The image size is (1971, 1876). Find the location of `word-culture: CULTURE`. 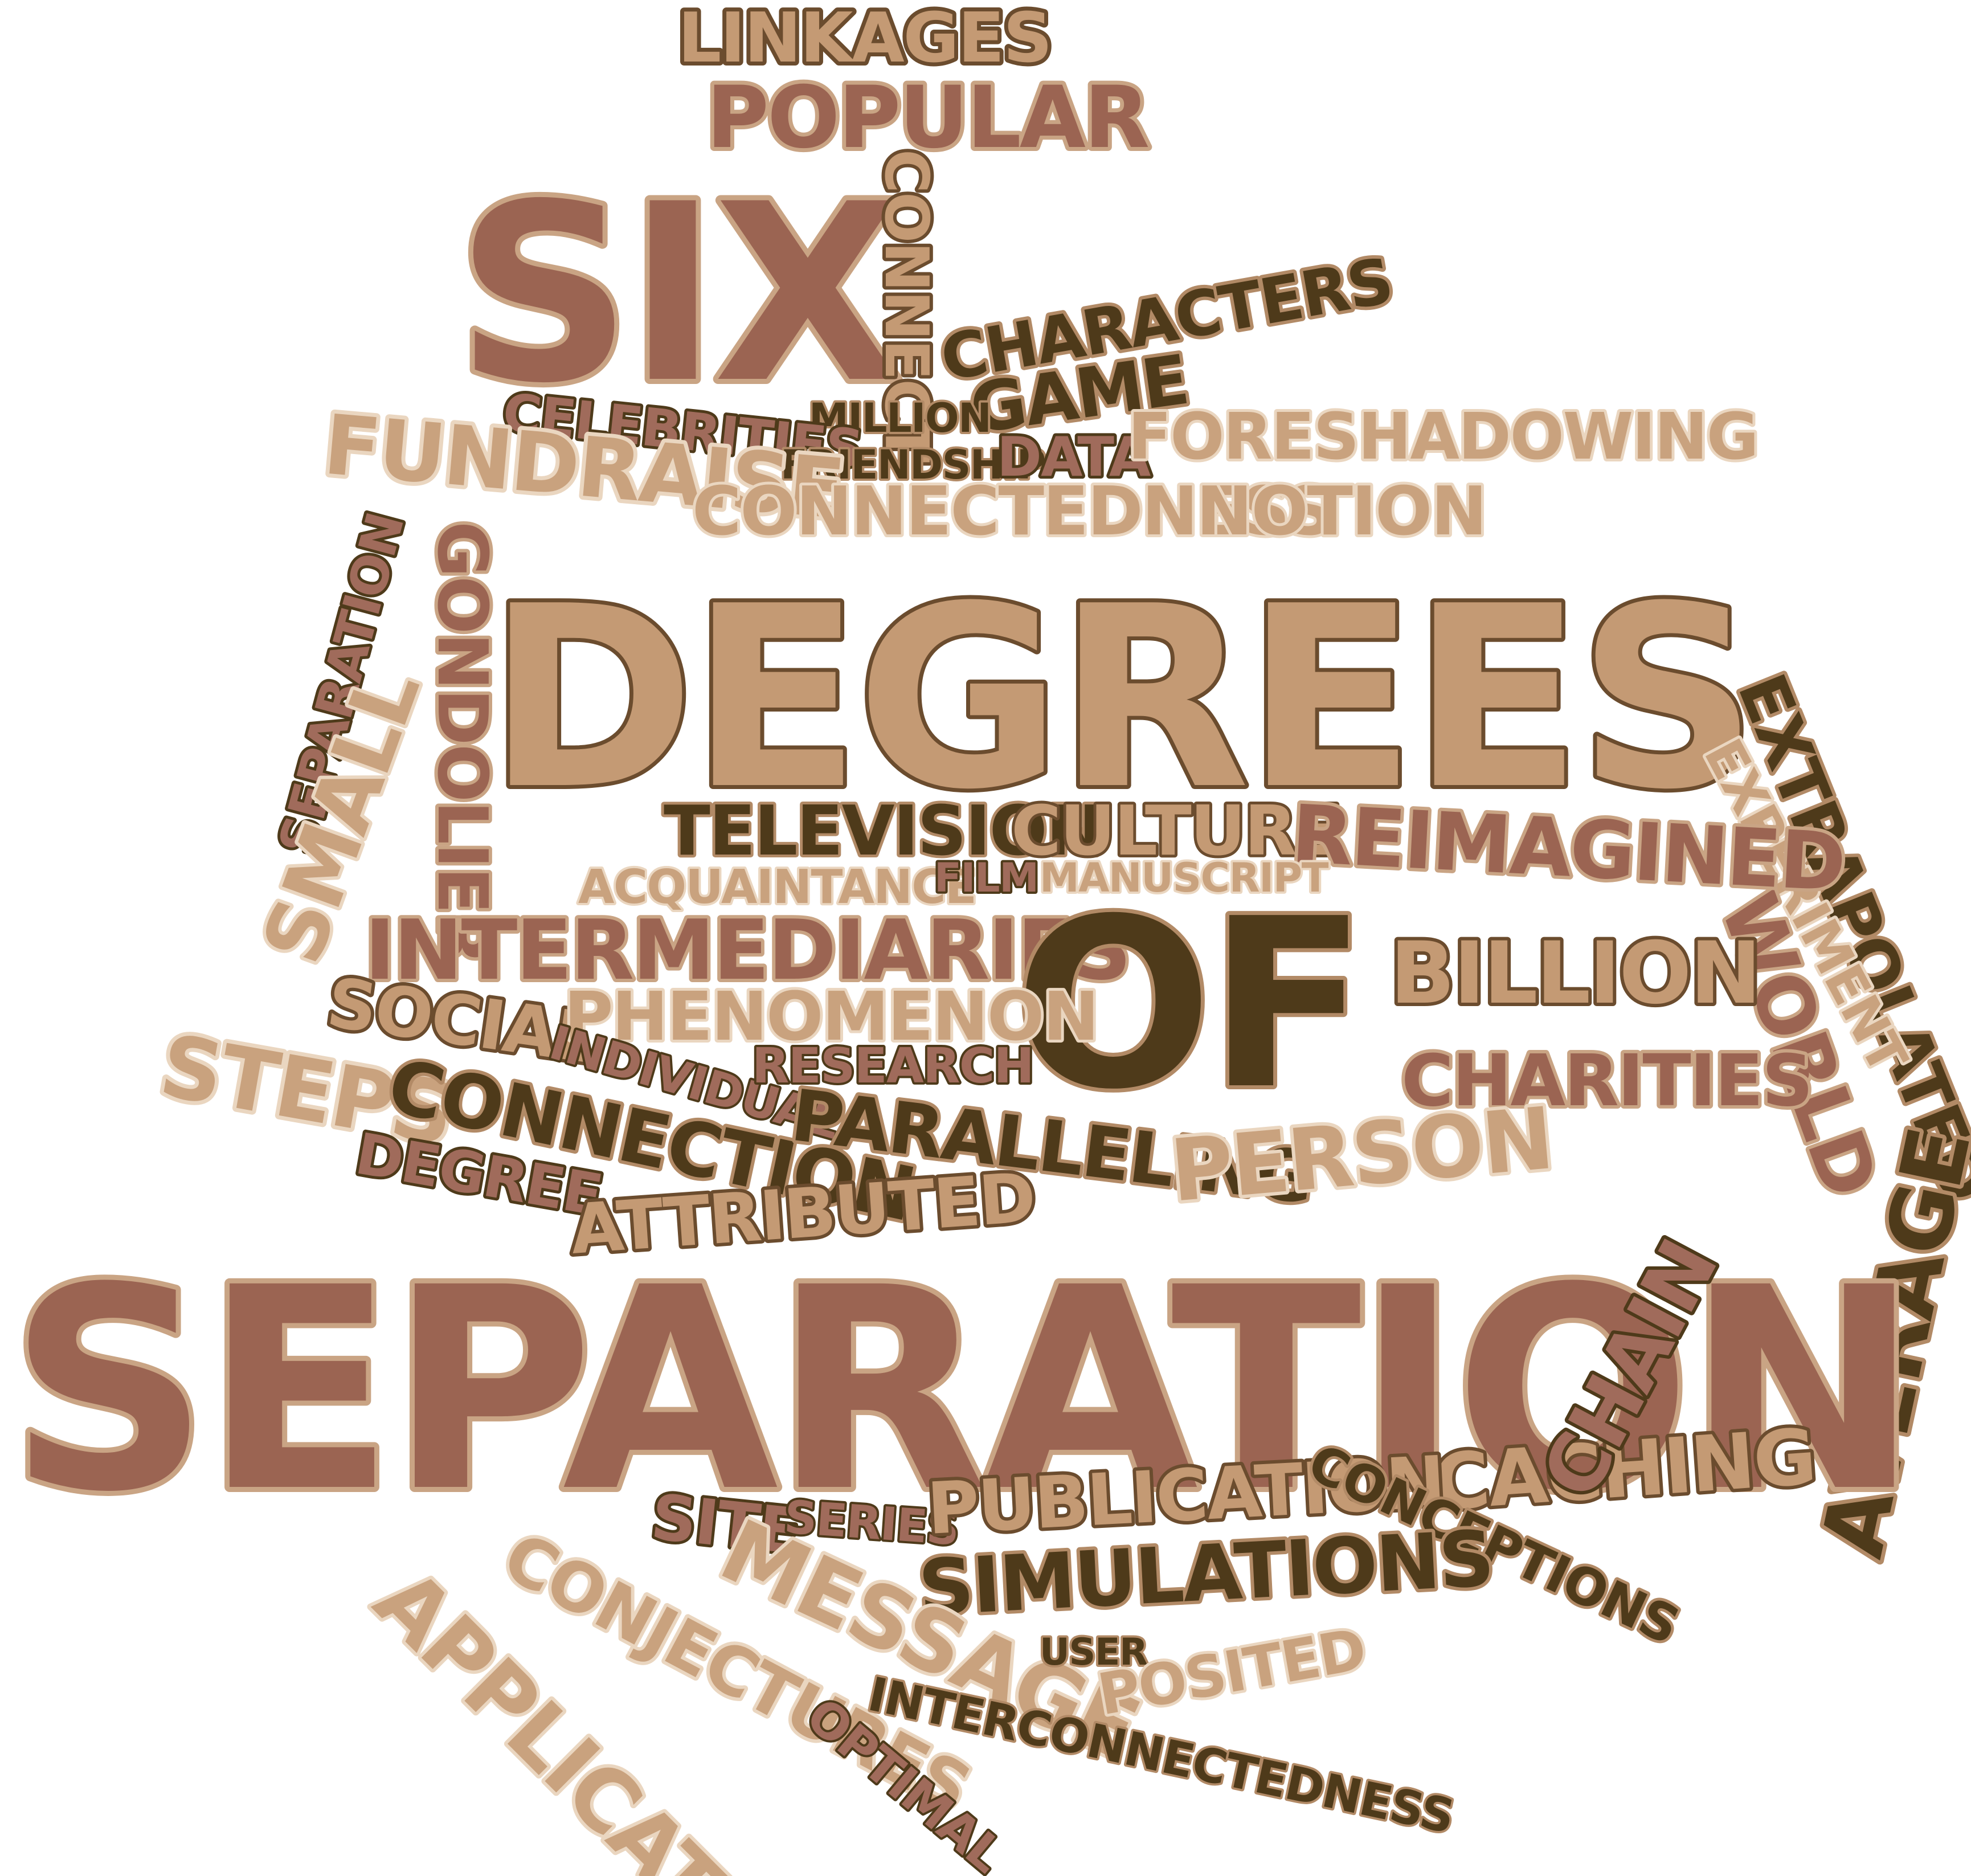

word-culture: CULTURE is located at coordinates (1176, 831).